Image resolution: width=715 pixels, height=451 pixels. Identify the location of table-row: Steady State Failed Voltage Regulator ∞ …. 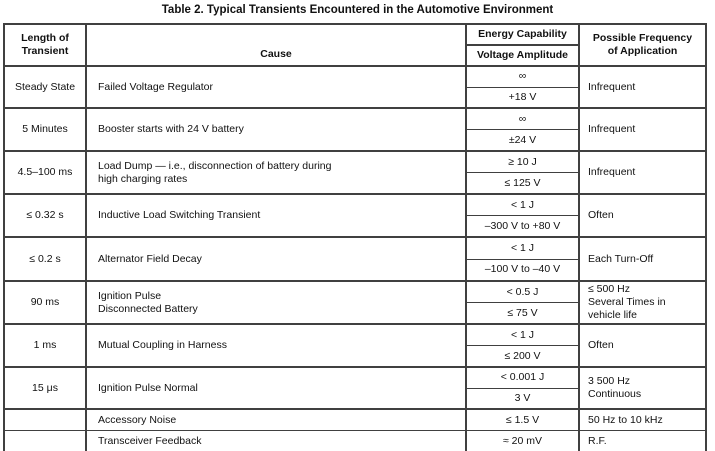
(355, 86).